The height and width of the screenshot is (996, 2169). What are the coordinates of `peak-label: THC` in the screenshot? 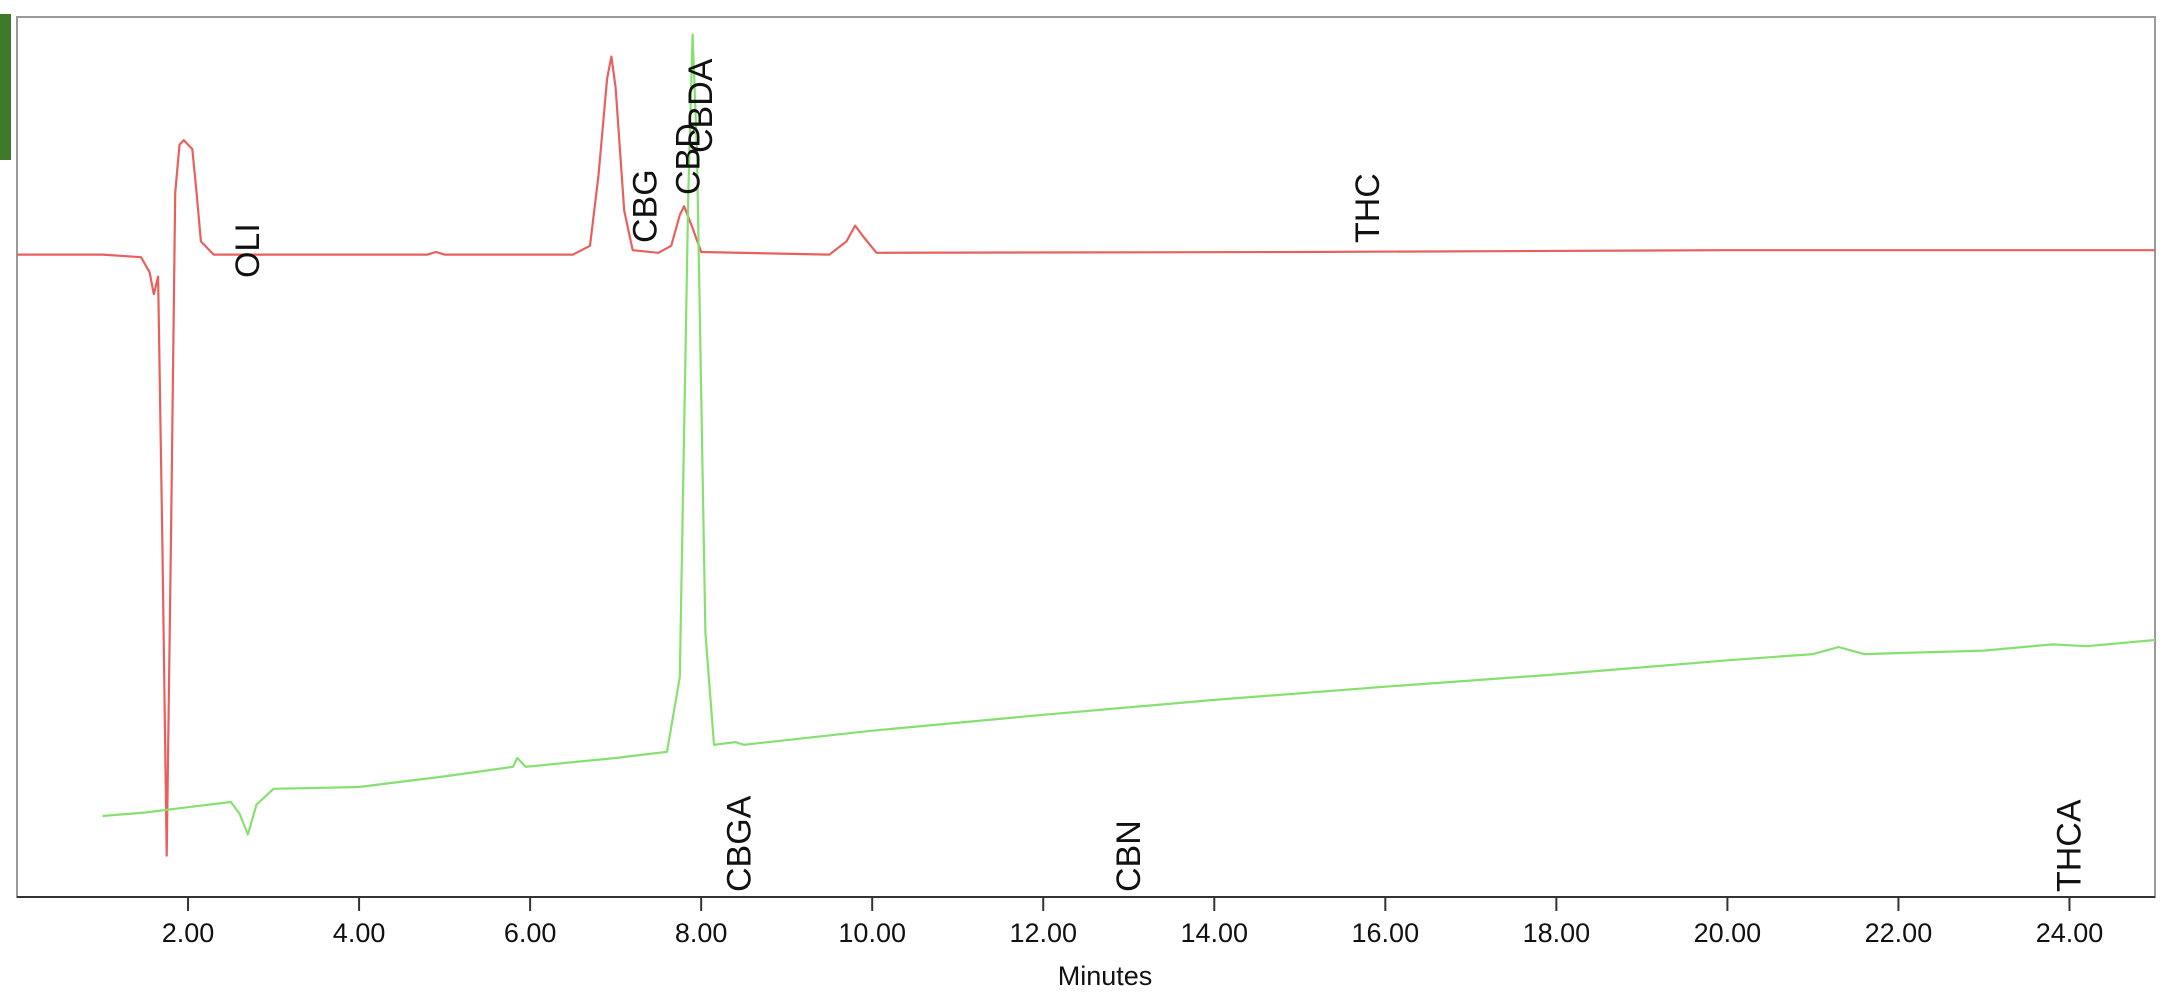 It's located at (1368, 208).